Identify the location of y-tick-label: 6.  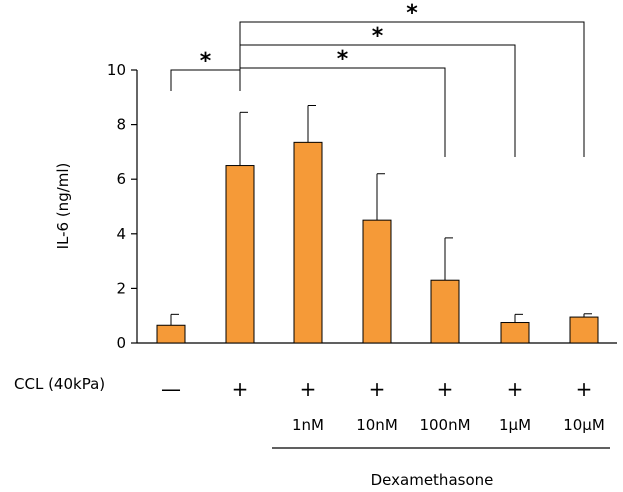
(121, 179).